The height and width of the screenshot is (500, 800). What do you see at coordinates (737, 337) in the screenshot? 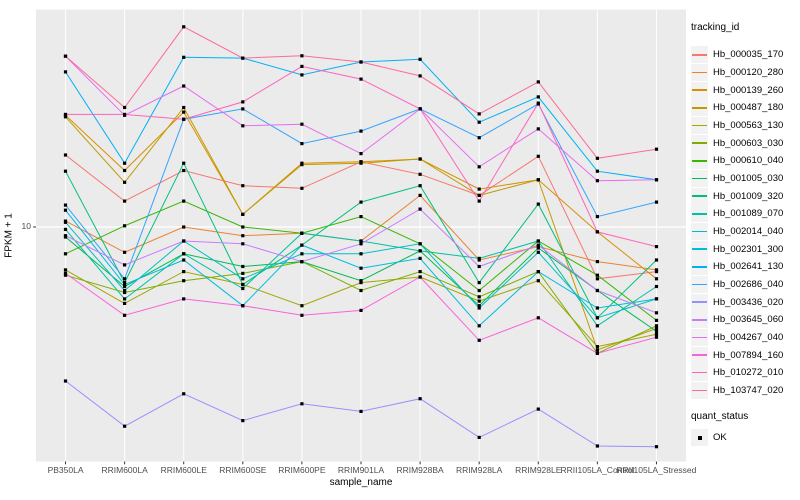
I see `legend-entry: Hb_004267_040` at bounding box center [737, 337].